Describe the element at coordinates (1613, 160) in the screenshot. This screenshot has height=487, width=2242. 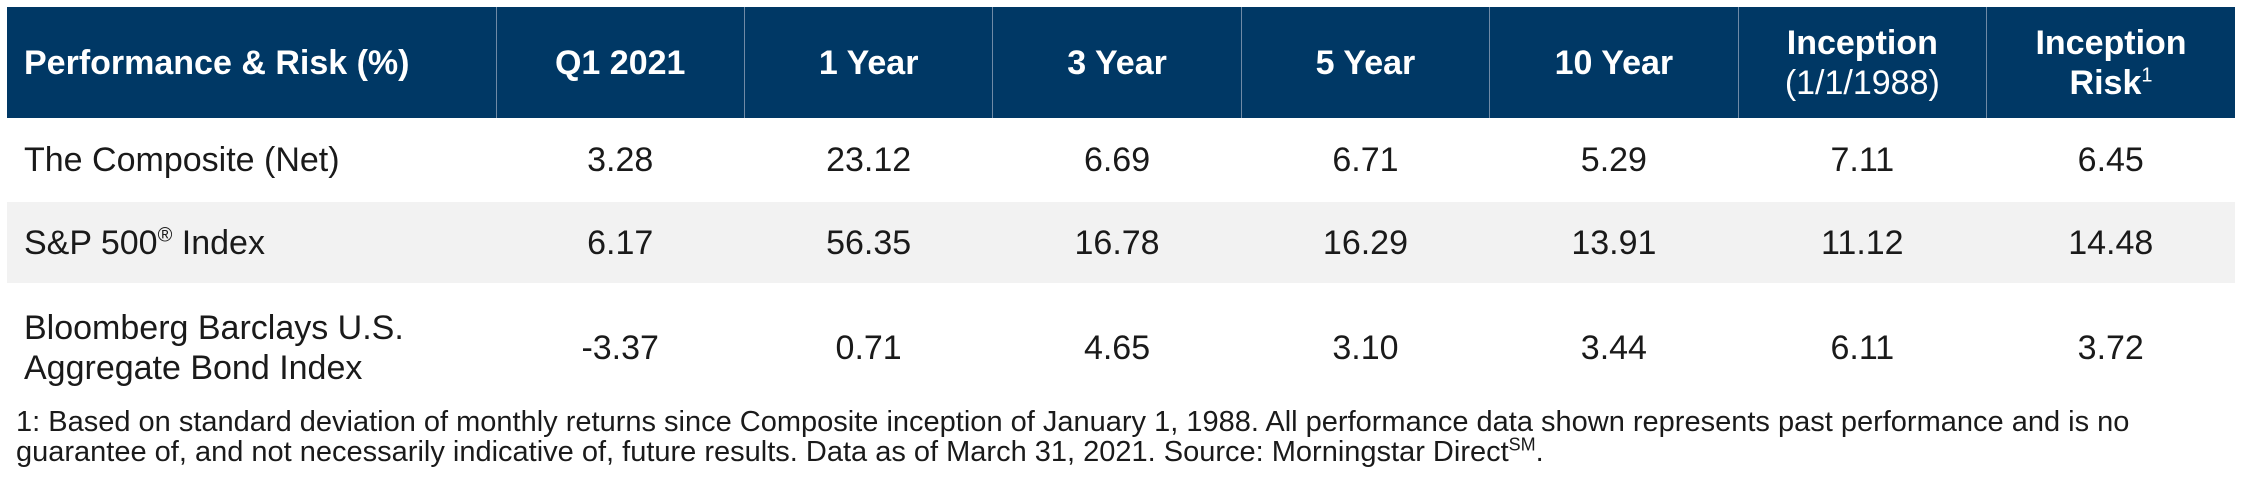
I see `cell-value: 5.29` at that location.